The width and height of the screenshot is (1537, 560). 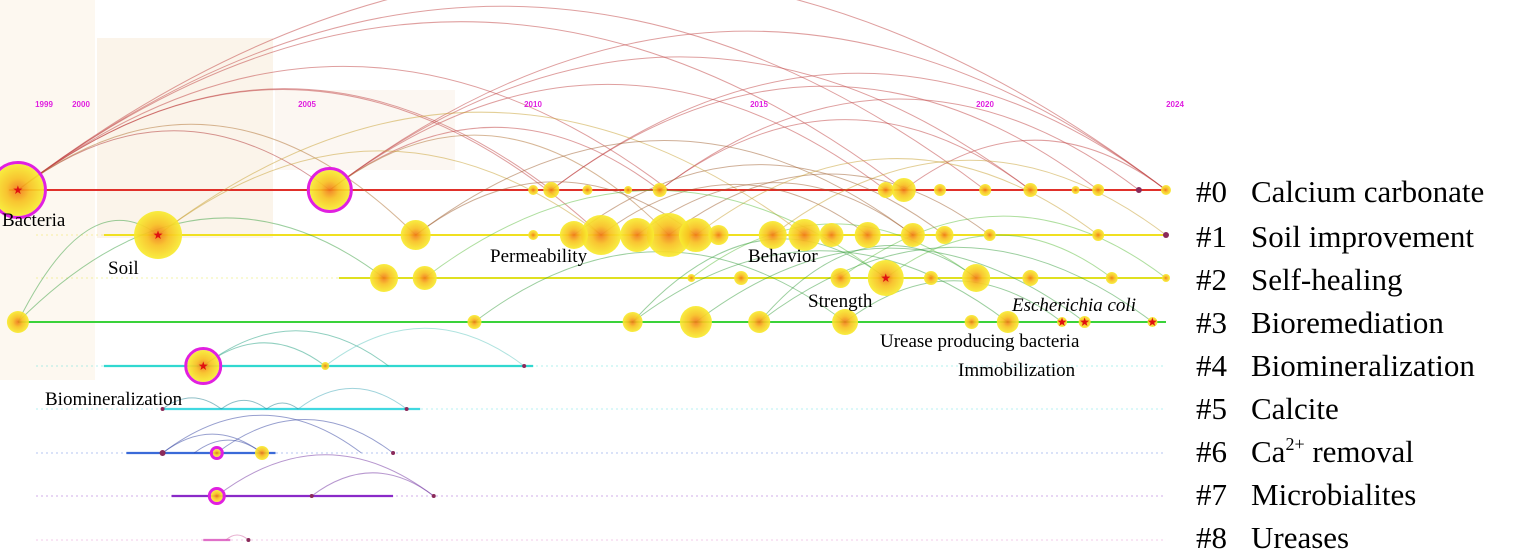 What do you see at coordinates (1211, 494) in the screenshot?
I see `cluster-id-7: #7` at bounding box center [1211, 494].